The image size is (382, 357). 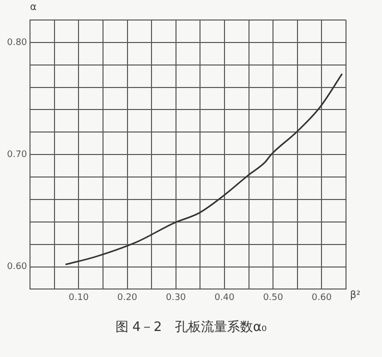 I want to click on y-tick-label: 0.60, so click(x=17, y=267).